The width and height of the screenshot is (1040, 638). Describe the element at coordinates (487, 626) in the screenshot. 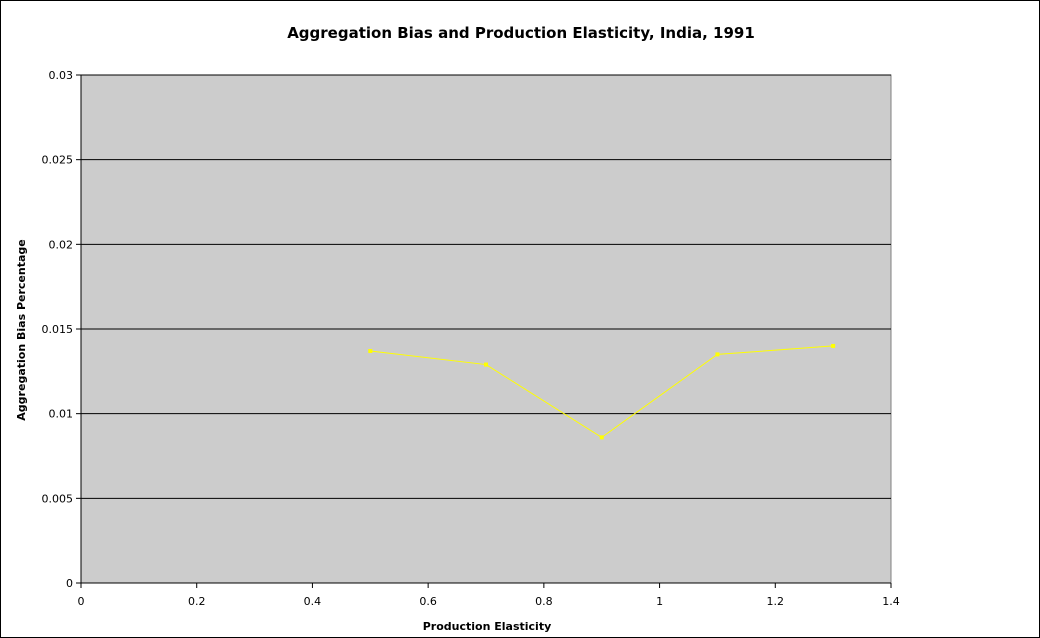

I see `x-axis-label: Production Elasticity` at that location.